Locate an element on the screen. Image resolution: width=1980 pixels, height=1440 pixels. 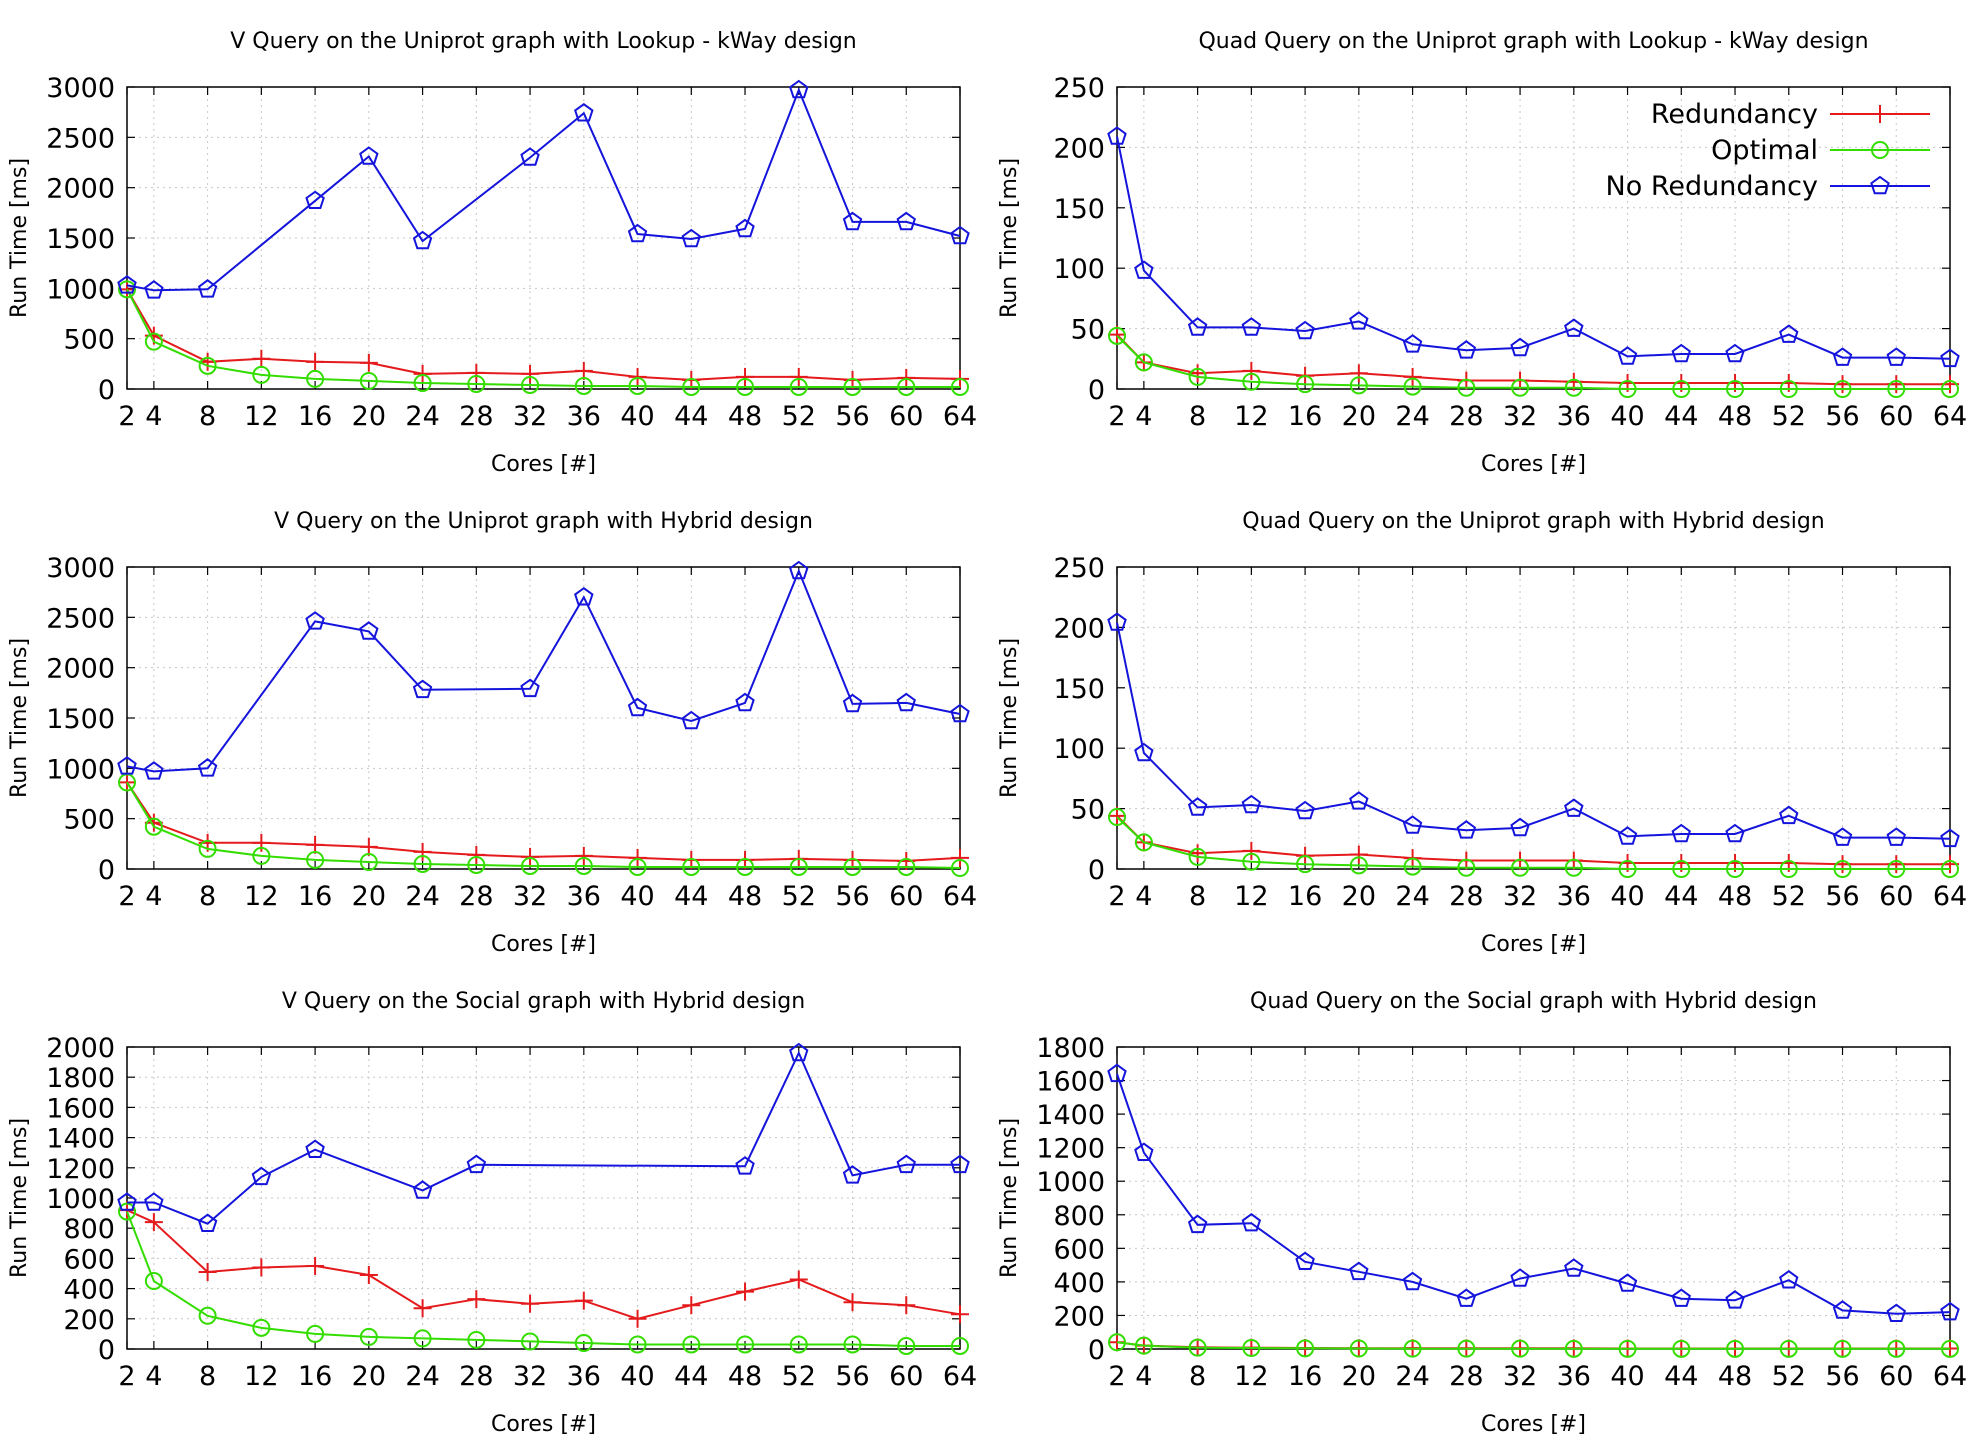
x-tick-label: 36 is located at coordinates (1574, 416).